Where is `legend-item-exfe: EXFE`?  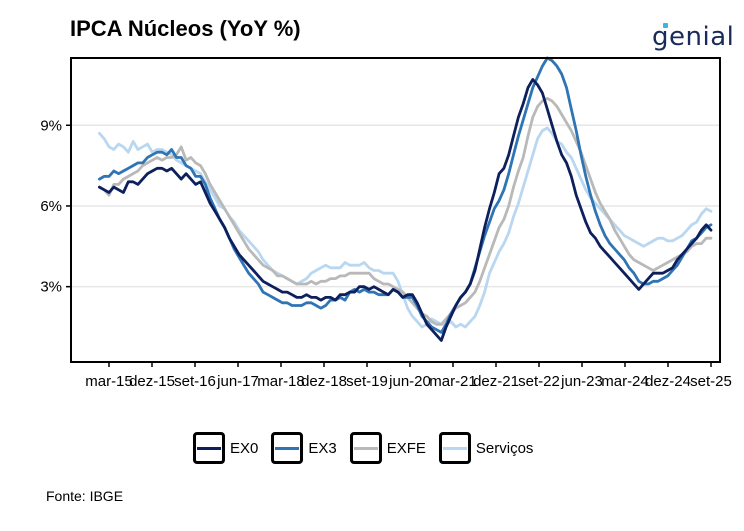 legend-item-exfe: EXFE is located at coordinates (387, 448).